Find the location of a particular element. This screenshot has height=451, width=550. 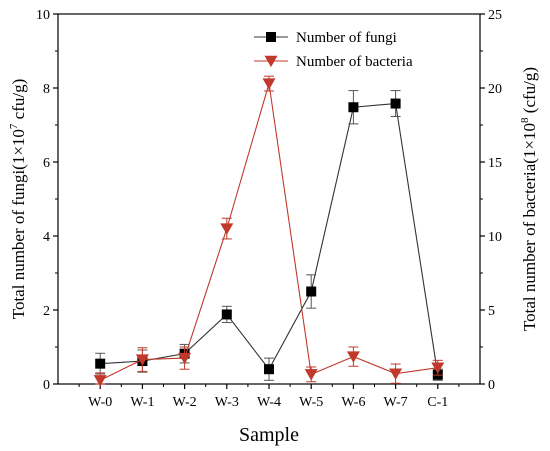

x-tick-label: W-0 is located at coordinates (100, 402).